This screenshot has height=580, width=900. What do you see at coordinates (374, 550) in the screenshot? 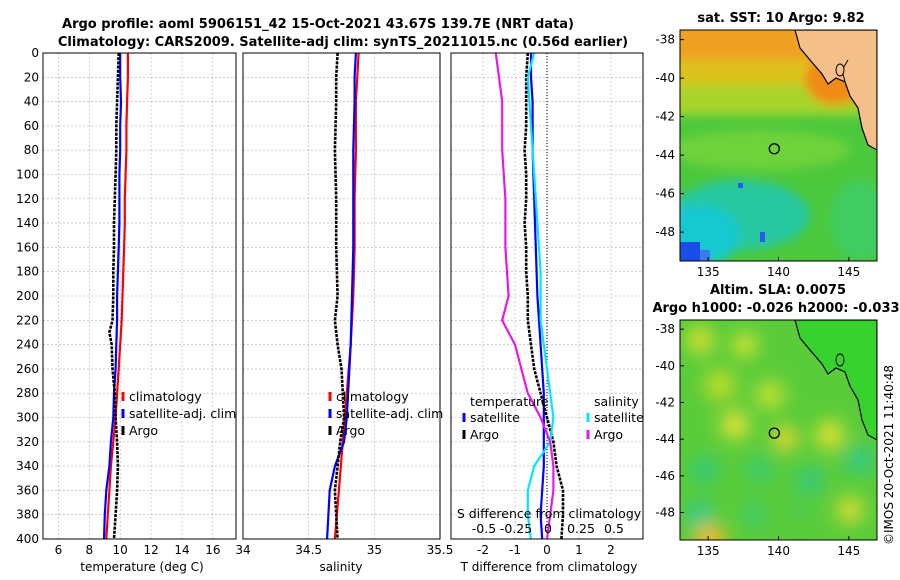
I see `x-tick-label: 35` at bounding box center [374, 550].